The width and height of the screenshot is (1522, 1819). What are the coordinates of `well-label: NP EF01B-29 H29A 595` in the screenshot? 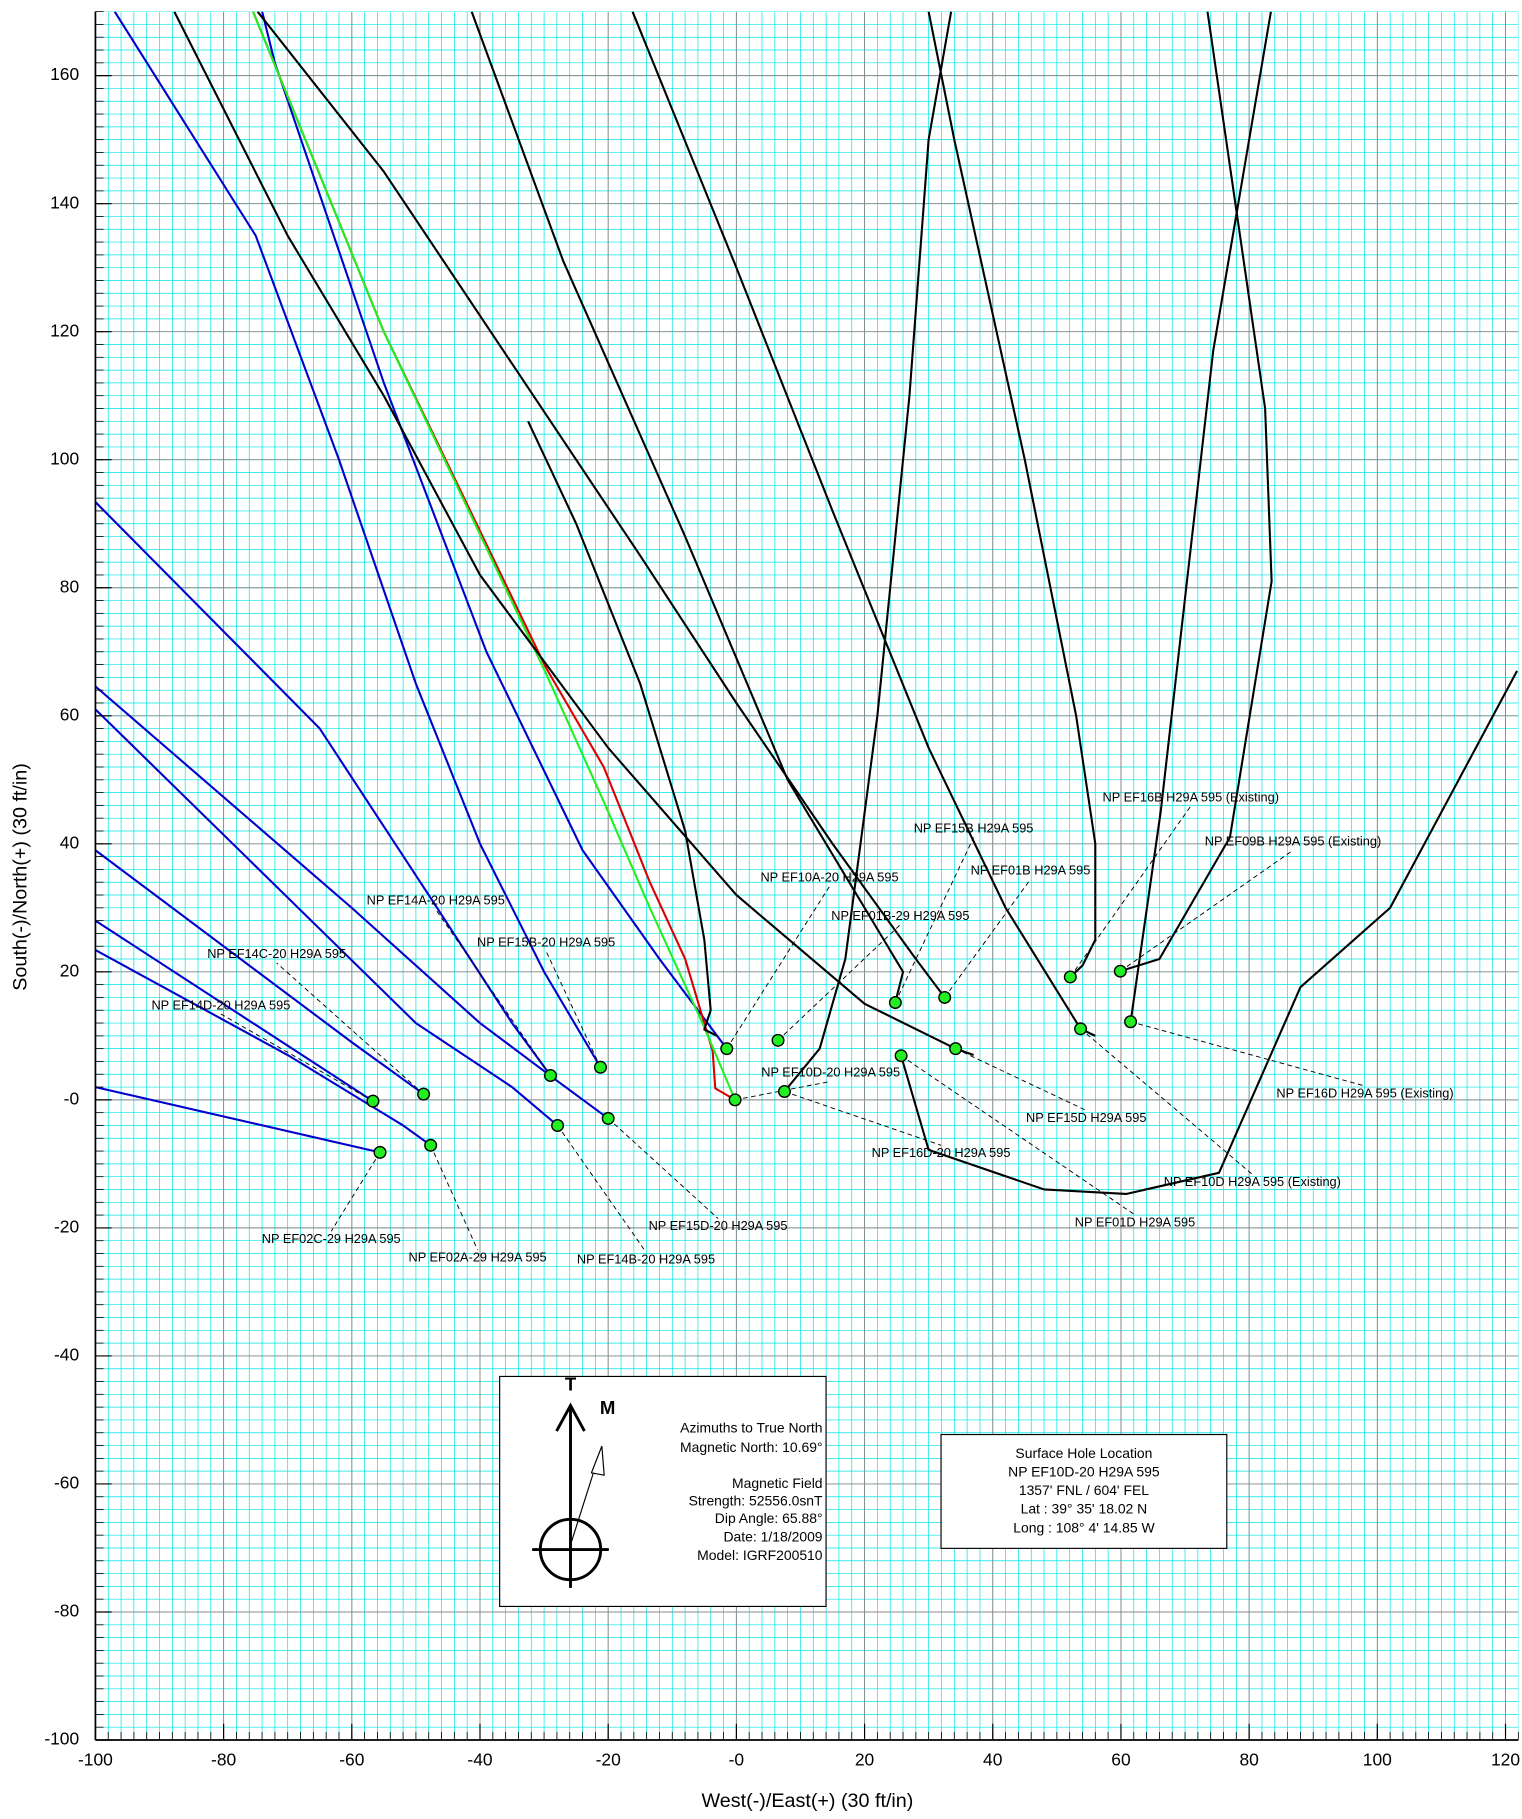 It's located at (900, 915).